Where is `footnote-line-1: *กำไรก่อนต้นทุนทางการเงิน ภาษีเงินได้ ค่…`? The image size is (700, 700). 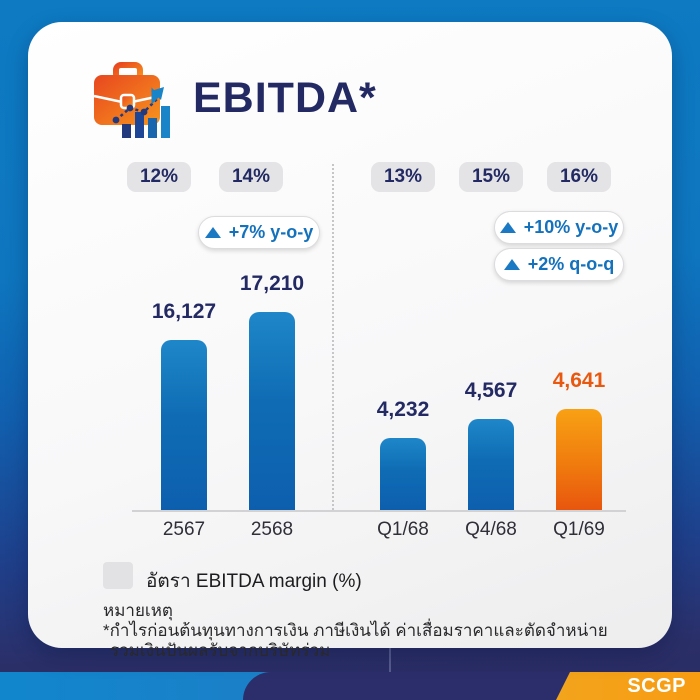
footnote-line-1: *กำไรก่อนต้นทุนทางการเงิน ภาษีเงินได้ ค่… is located at coordinates (355, 630).